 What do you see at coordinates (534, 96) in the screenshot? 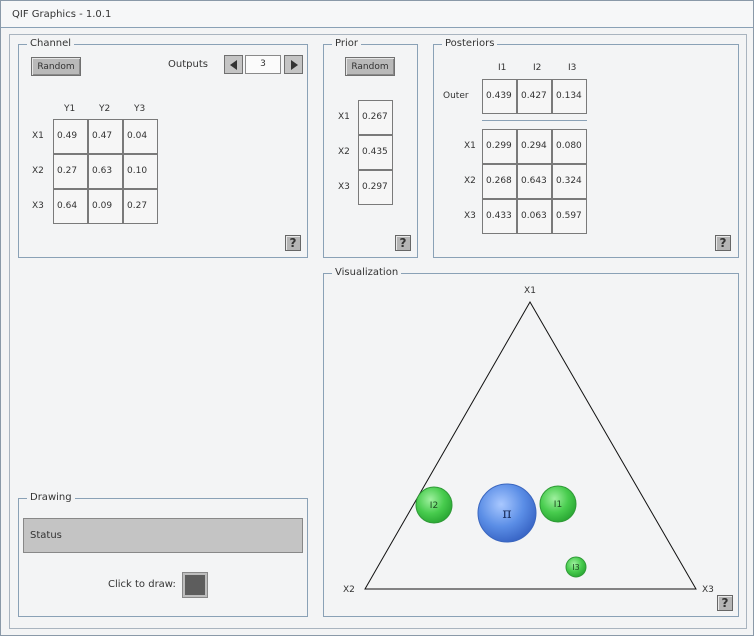
I see `posteriors-outer-cell: 0.427` at bounding box center [534, 96].